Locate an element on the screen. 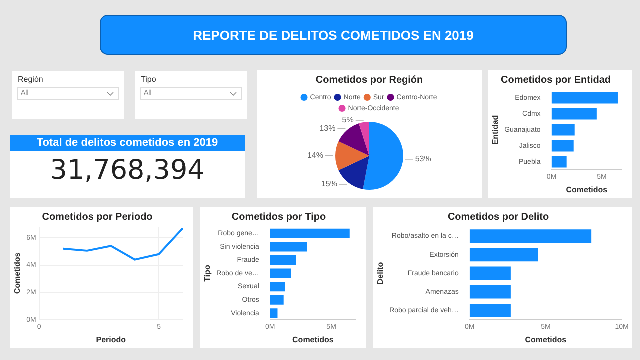 The width and height of the screenshot is (640, 360). data-label: 5% is located at coordinates (348, 120).